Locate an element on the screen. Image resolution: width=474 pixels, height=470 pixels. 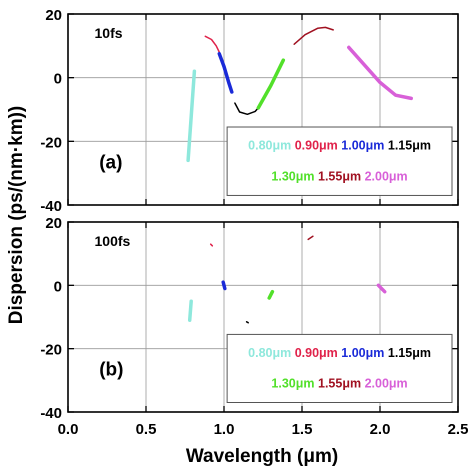
legend-entry-b-0-3: 1.15μm is located at coordinates (407, 353).